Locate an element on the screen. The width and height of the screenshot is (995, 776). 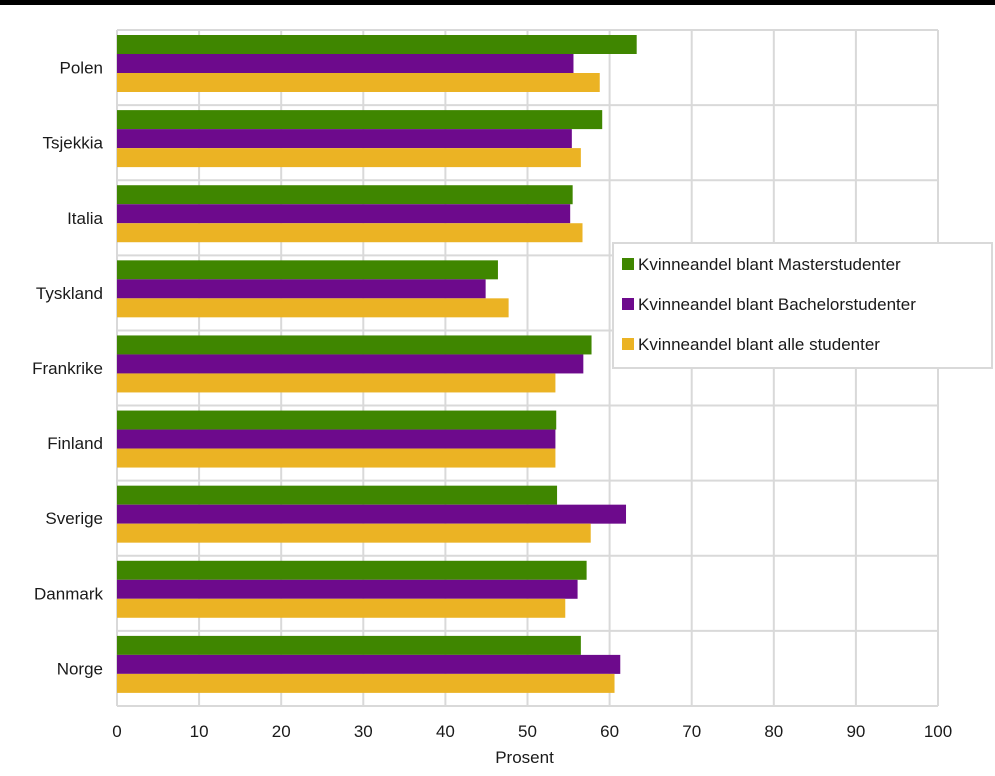
legend-box is located at coordinates (802, 305).